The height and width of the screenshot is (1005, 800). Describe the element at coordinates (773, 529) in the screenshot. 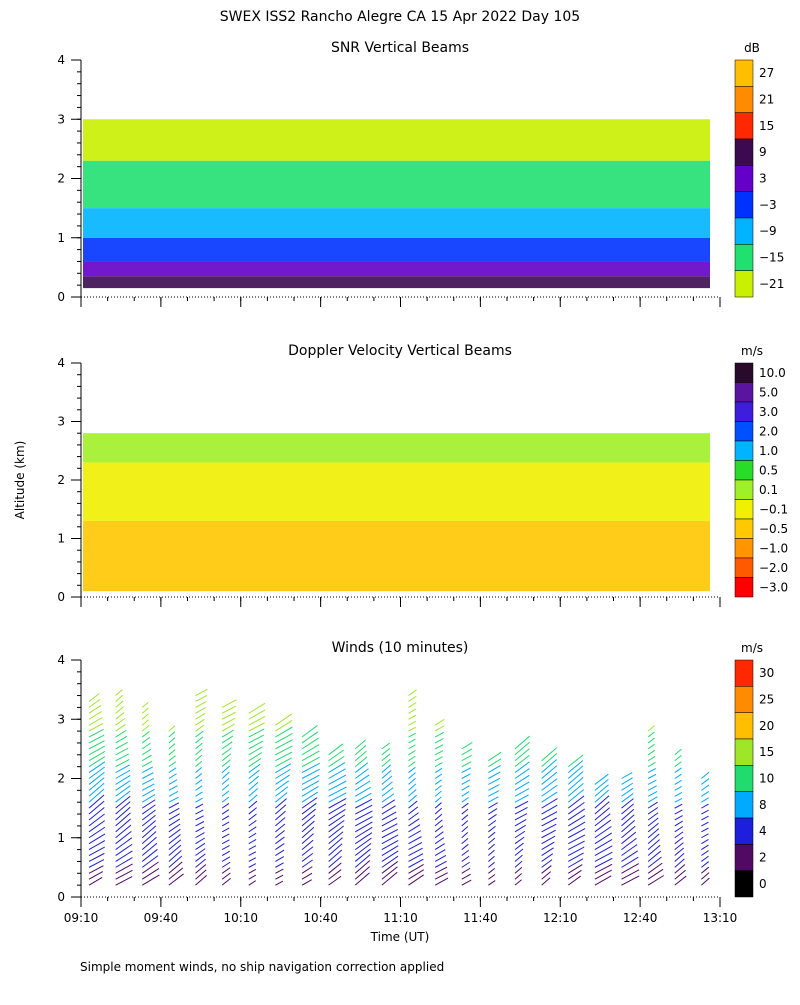

I see `colorbar-label: −0.5` at that location.